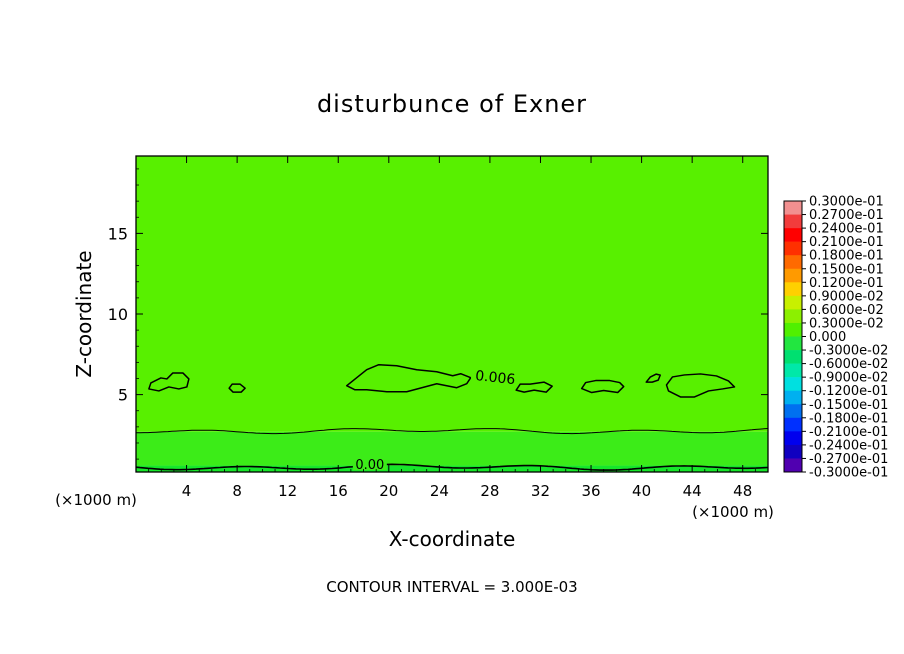  Describe the element at coordinates (452, 104) in the screenshot. I see `chart-title: disturbunce of Exner` at that location.